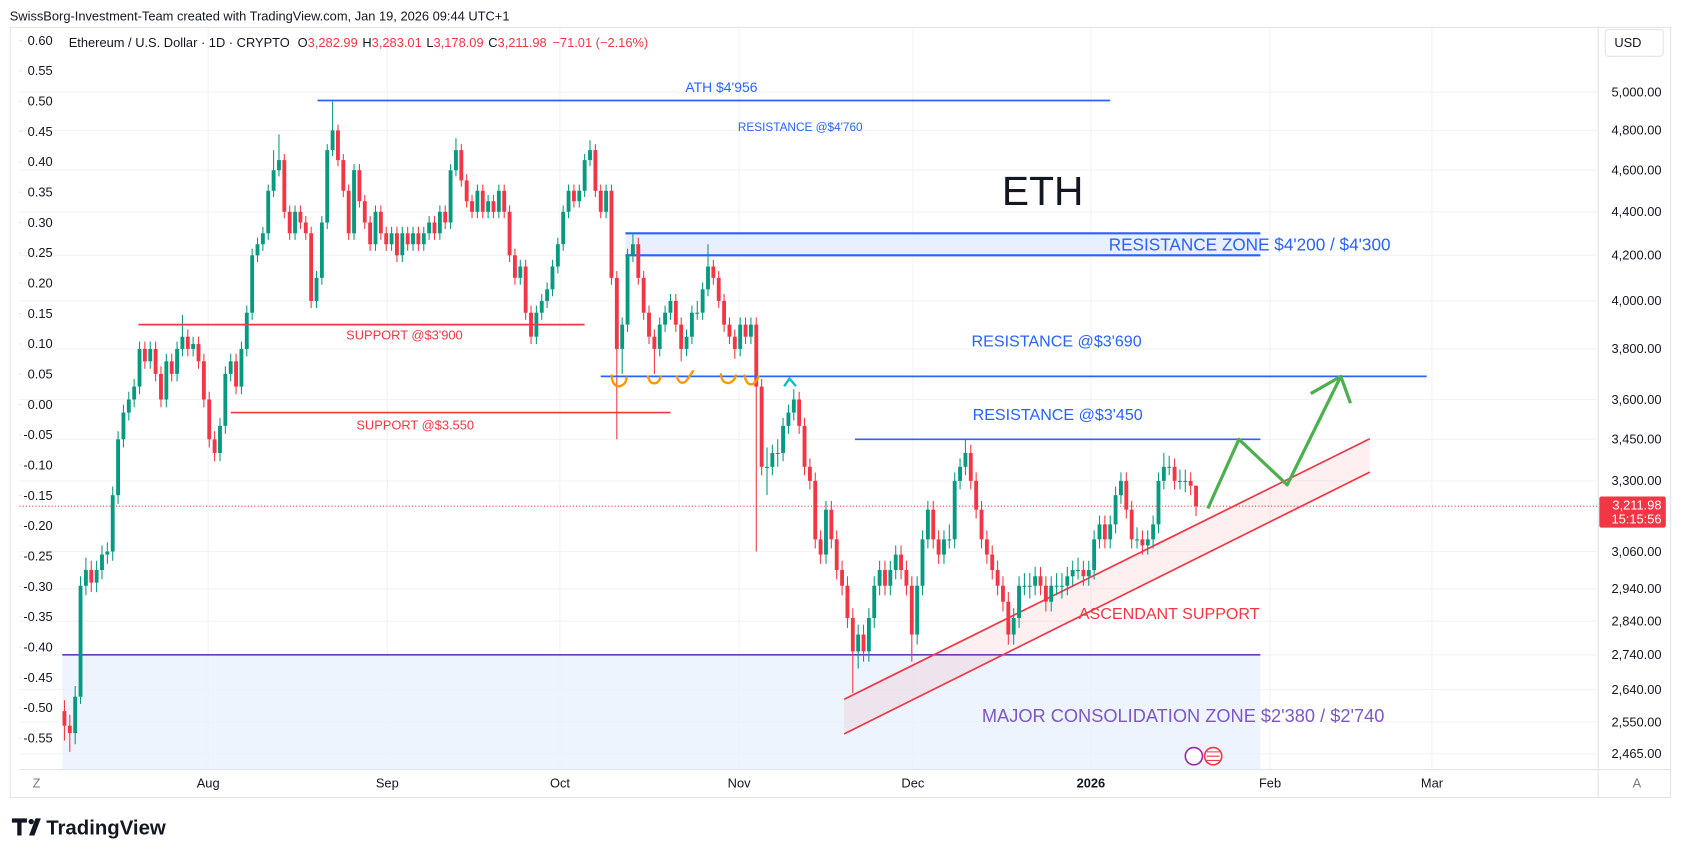  Describe the element at coordinates (1058, 415) in the screenshot. I see `level-label: RESISTANCE @$3'450` at that location.